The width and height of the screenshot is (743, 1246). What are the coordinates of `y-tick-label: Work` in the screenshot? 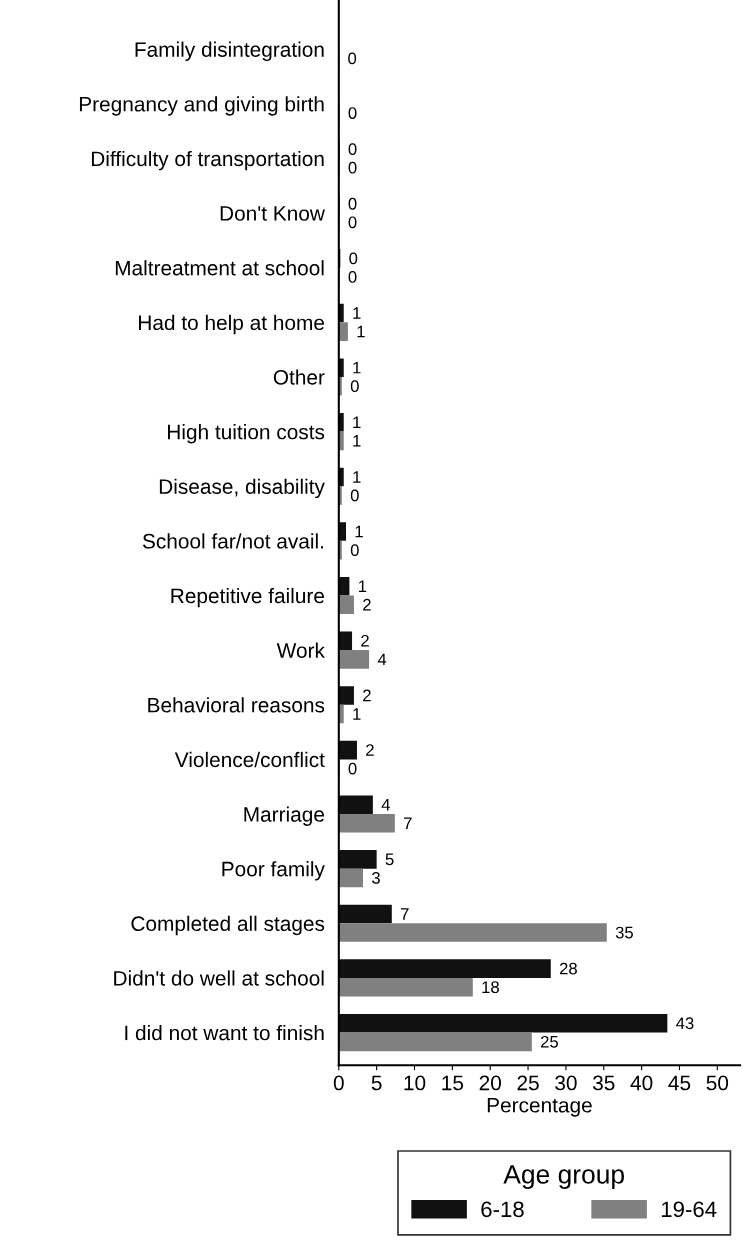 It's located at (300, 650).